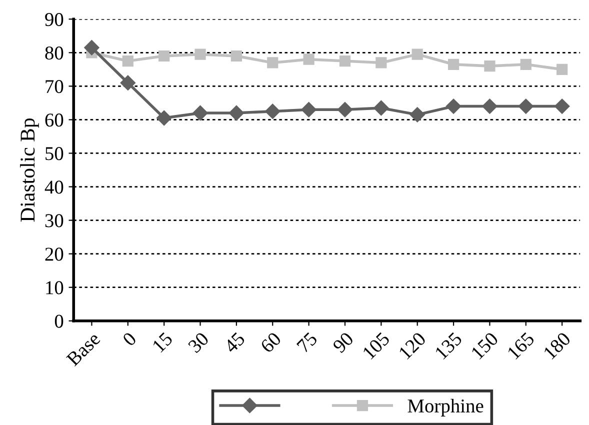 This screenshot has height=425, width=589. What do you see at coordinates (163, 342) in the screenshot?
I see `x-tick-label: 15` at bounding box center [163, 342].